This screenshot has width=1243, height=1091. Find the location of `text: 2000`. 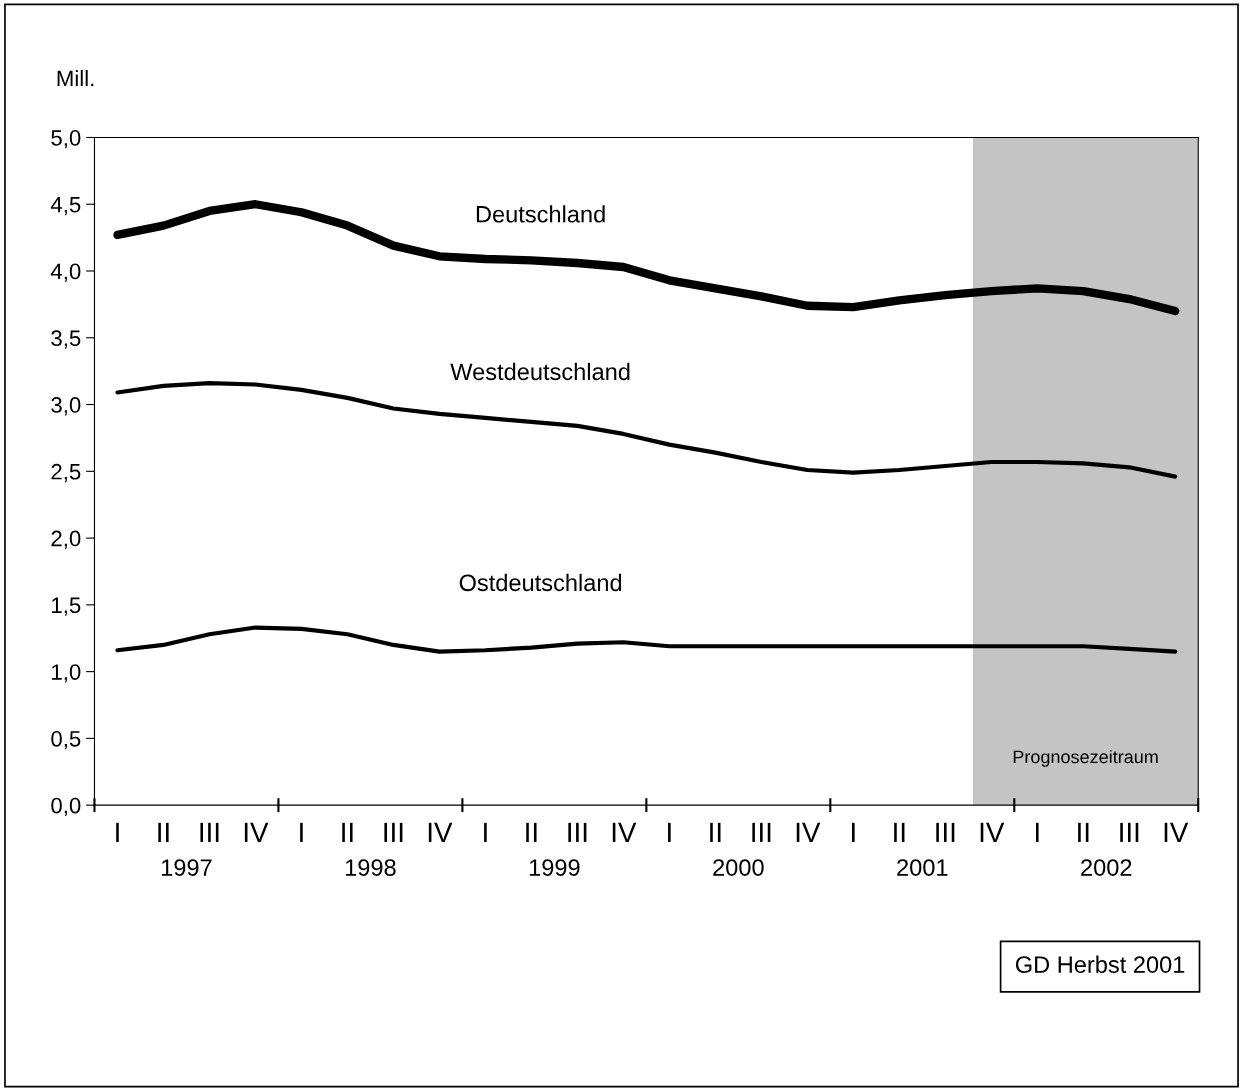

text: 2000 is located at coordinates (738, 867).